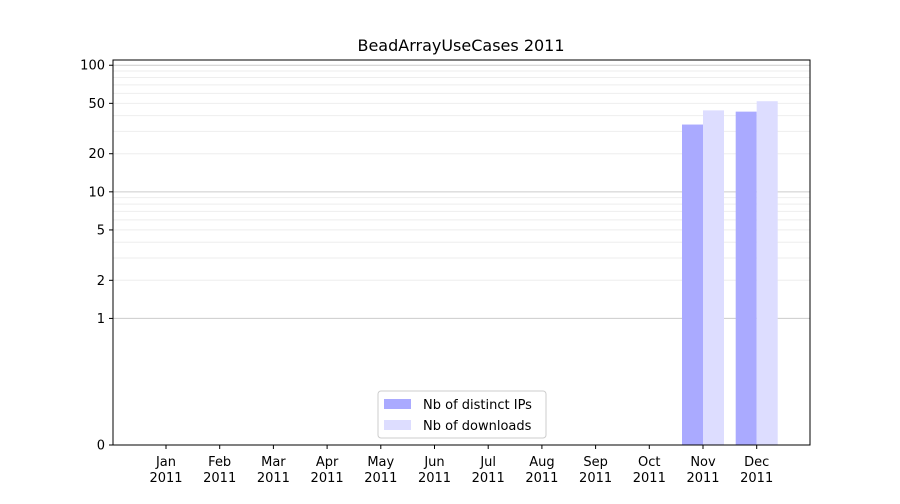  What do you see at coordinates (434, 470) in the screenshot?
I see `x-tick-label: Jun 2011` at bounding box center [434, 470].